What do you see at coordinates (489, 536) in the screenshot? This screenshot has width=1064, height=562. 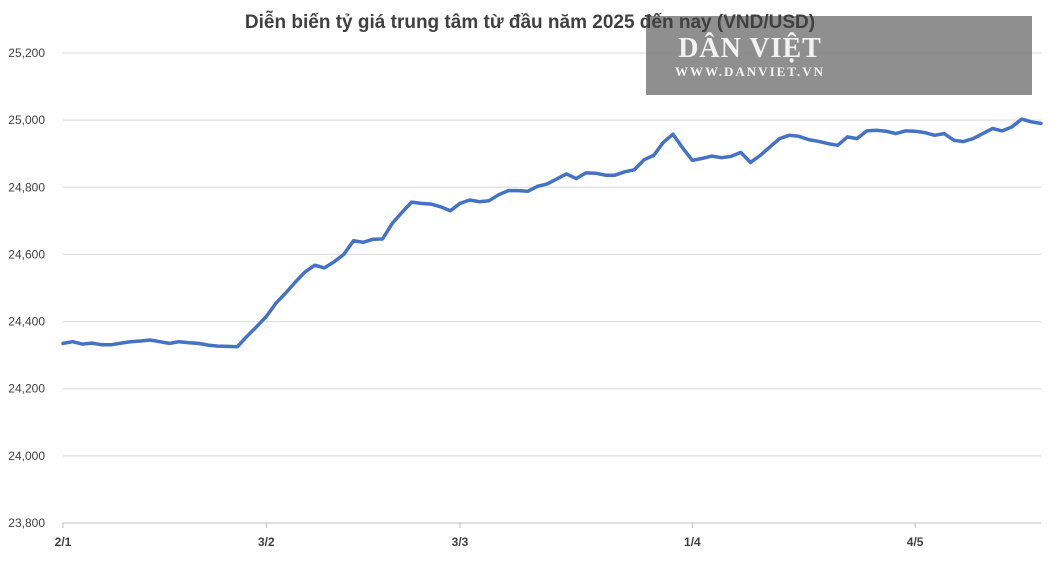 I see `x-axis-ticks: 2/13/23/31/44/52/6` at bounding box center [489, 536].